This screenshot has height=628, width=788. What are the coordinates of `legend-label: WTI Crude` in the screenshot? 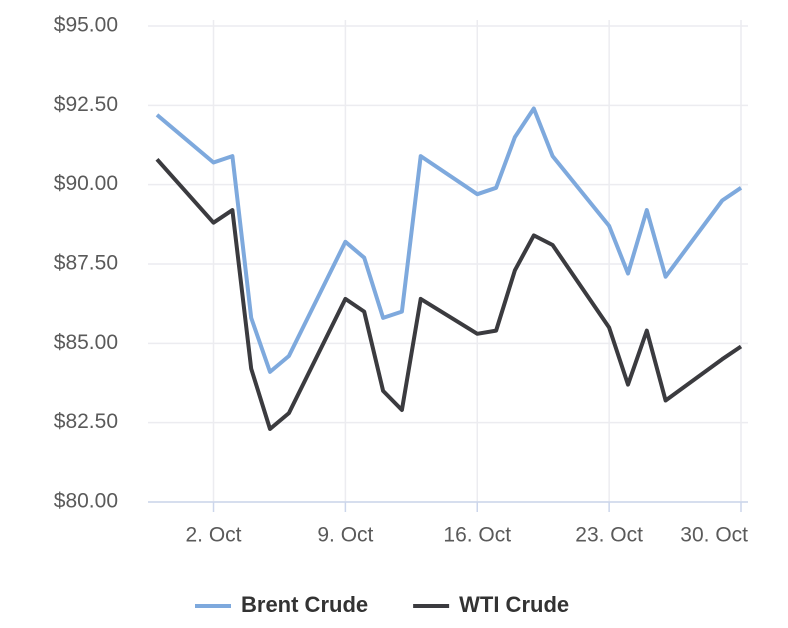 It's located at (514, 604).